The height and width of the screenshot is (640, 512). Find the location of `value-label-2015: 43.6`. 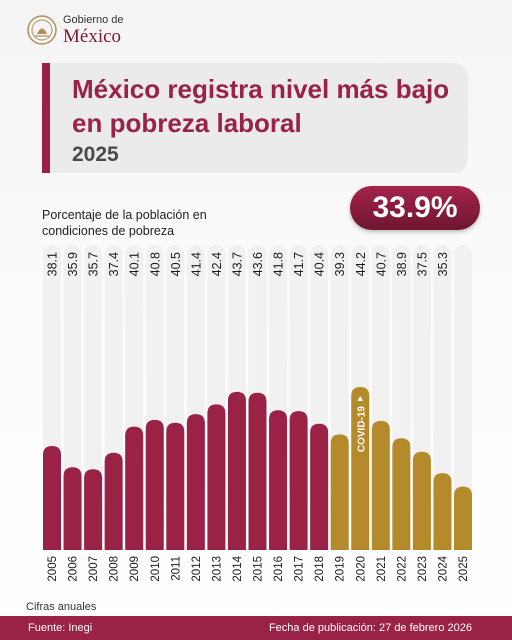

value-label-2015: 43.6 is located at coordinates (258, 264).